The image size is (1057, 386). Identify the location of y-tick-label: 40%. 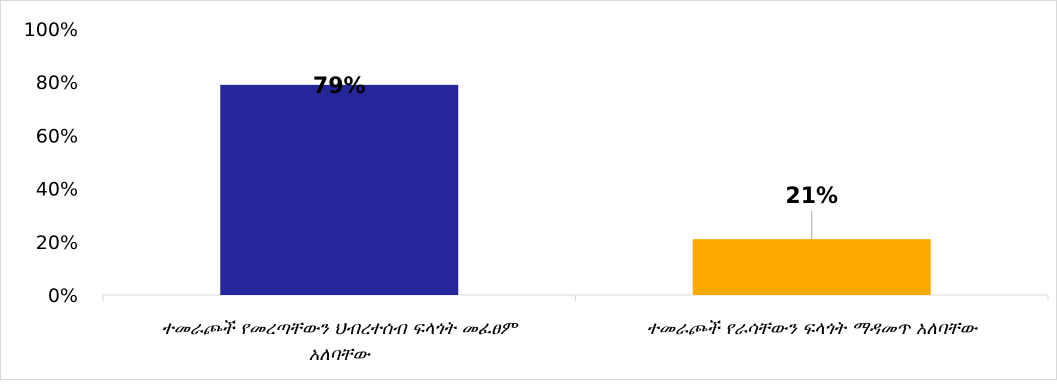
(57, 190).